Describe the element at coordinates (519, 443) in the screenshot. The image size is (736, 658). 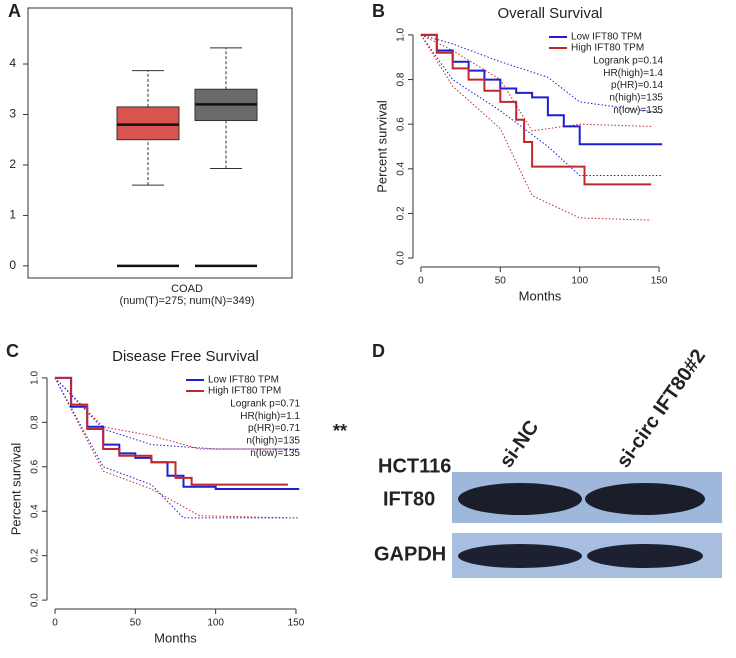
I see `lane-label: si-NC` at that location.